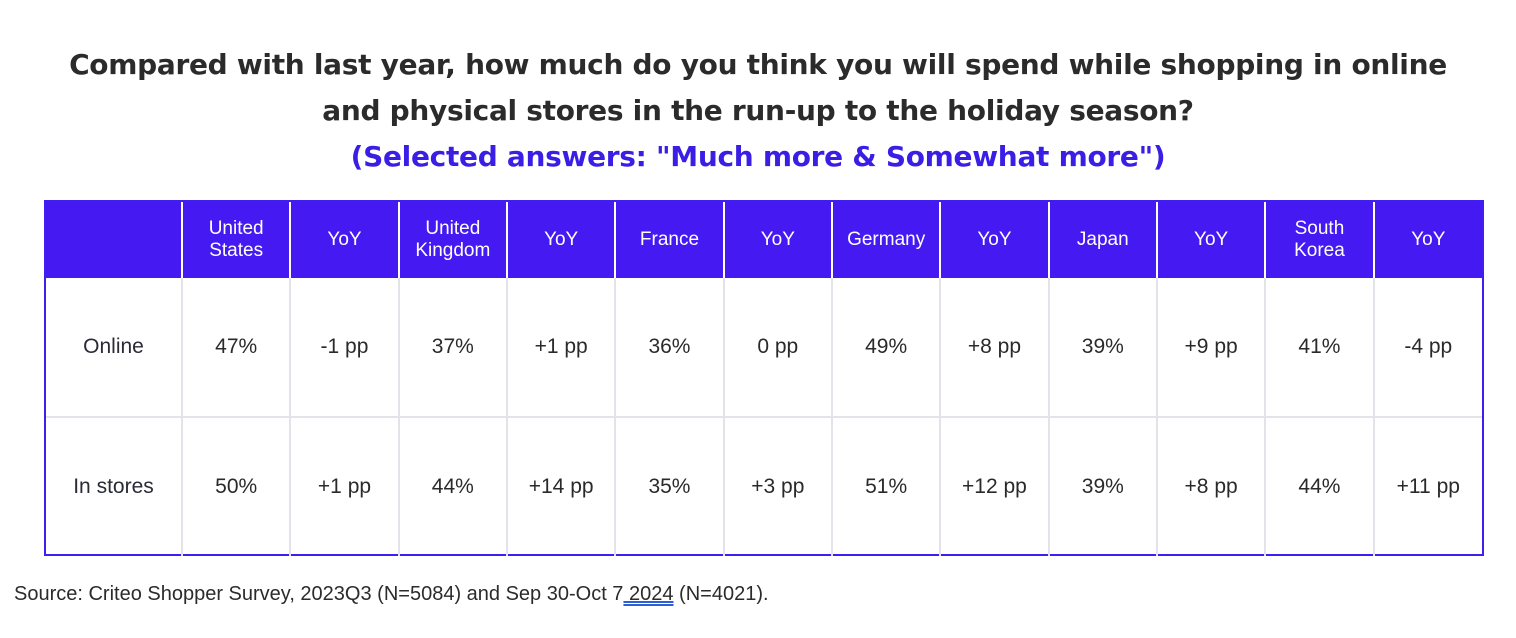 This screenshot has width=1516, height=638. Describe the element at coordinates (560, 486) in the screenshot. I see `value-cell: +14 pp` at that location.